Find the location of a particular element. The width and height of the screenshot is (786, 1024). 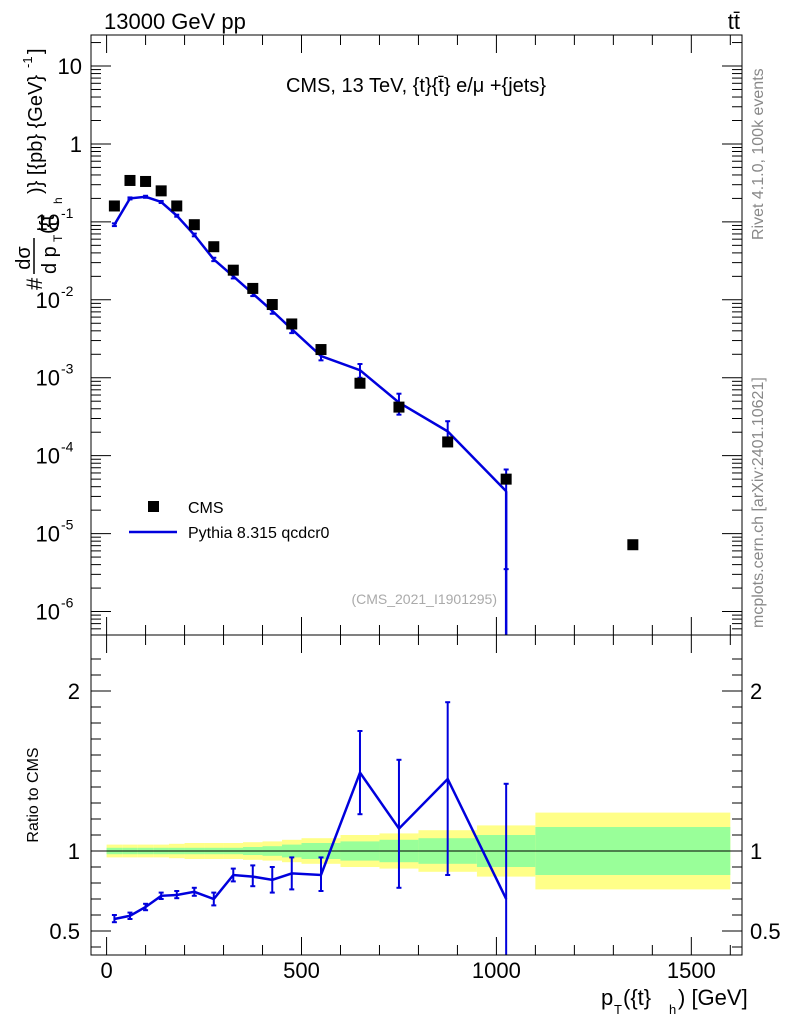

legend-cms-label: CMS is located at coordinates (206, 508).